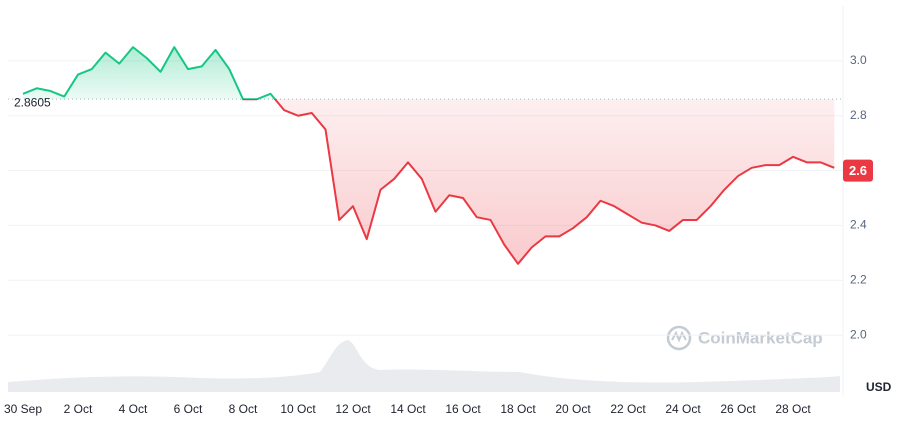 The image size is (900, 433). Describe the element at coordinates (243, 409) in the screenshot. I see `x-tick-label: 8 Oct` at that location.